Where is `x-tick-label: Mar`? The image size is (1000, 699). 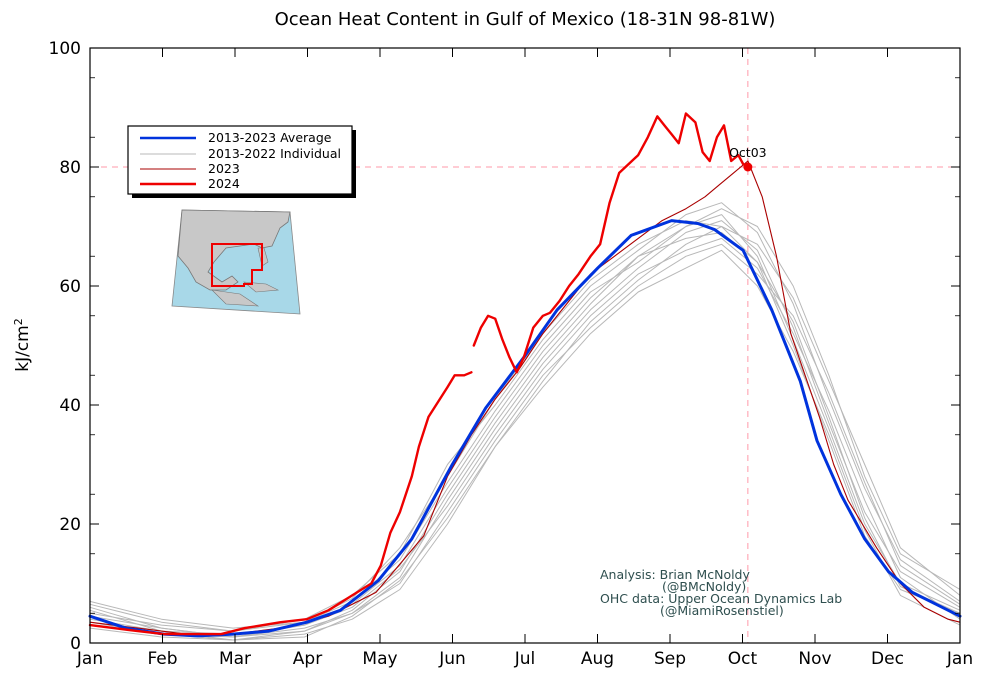
x-tick-label: Mar is located at coordinates (235, 659).